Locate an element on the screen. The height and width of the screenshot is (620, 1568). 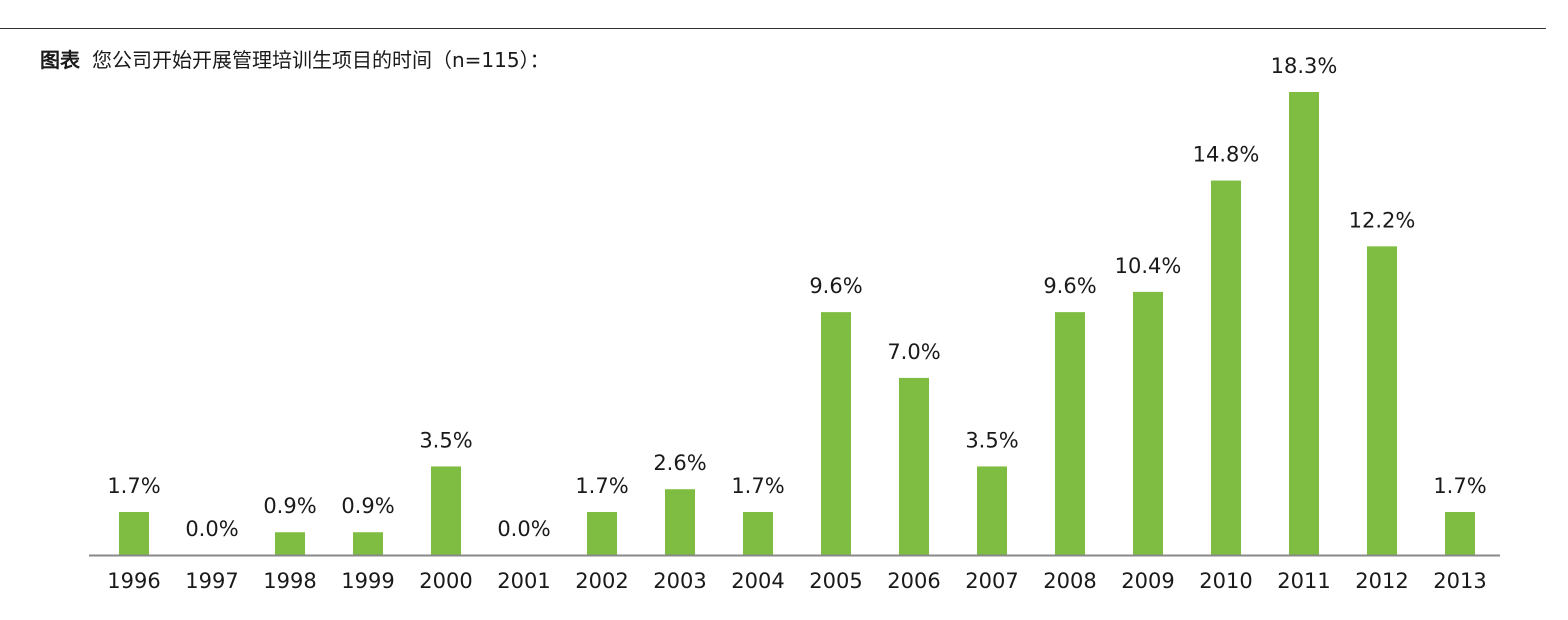
x-tick-label-1997: 1997 is located at coordinates (211, 581).